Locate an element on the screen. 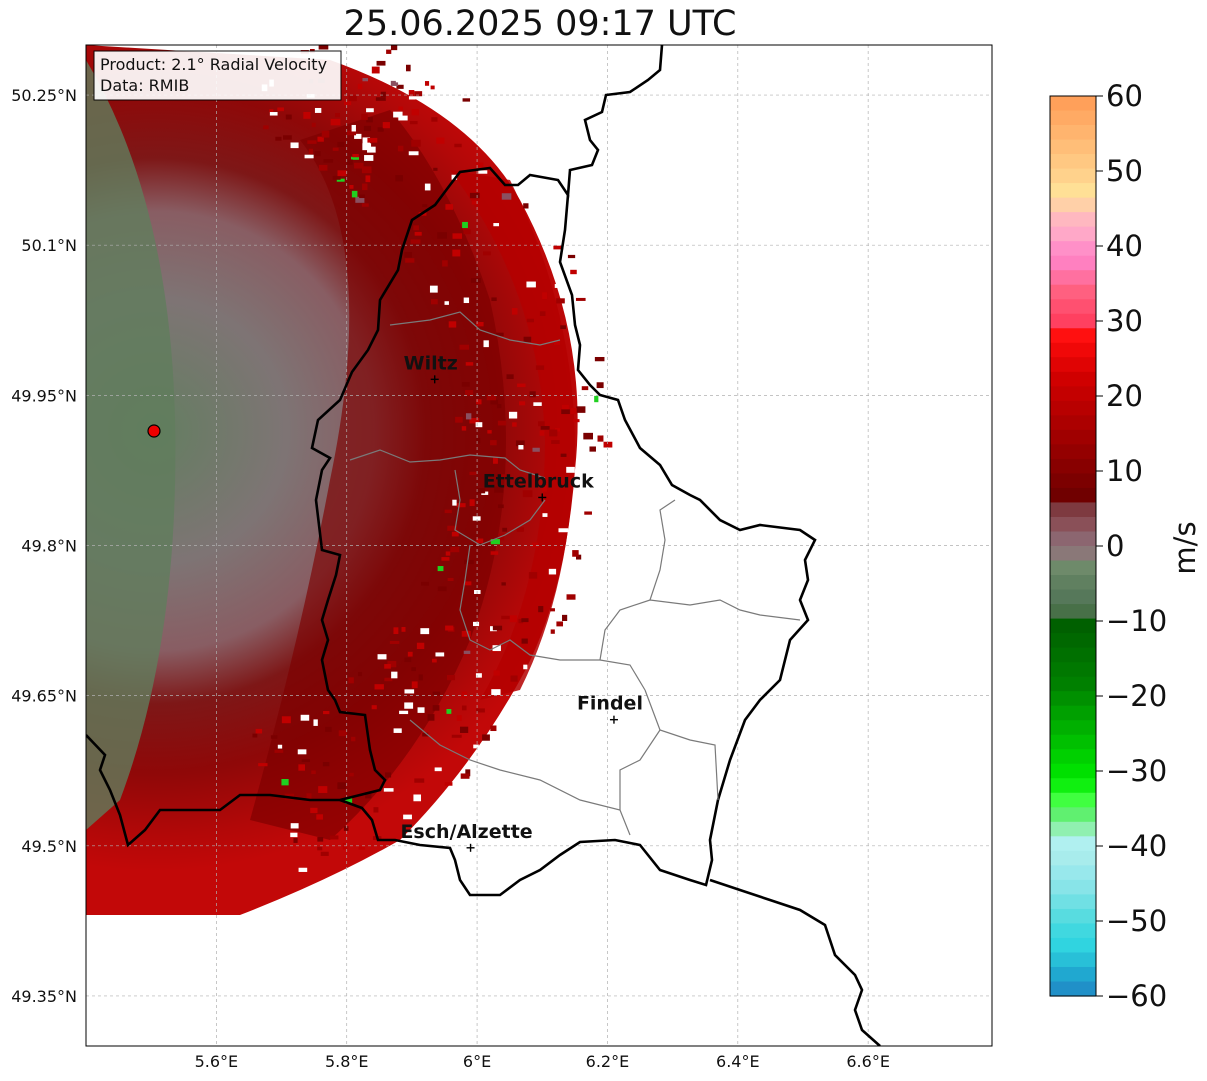 The height and width of the screenshot is (1081, 1207). radar-outer-ring is located at coordinates (512, 435).